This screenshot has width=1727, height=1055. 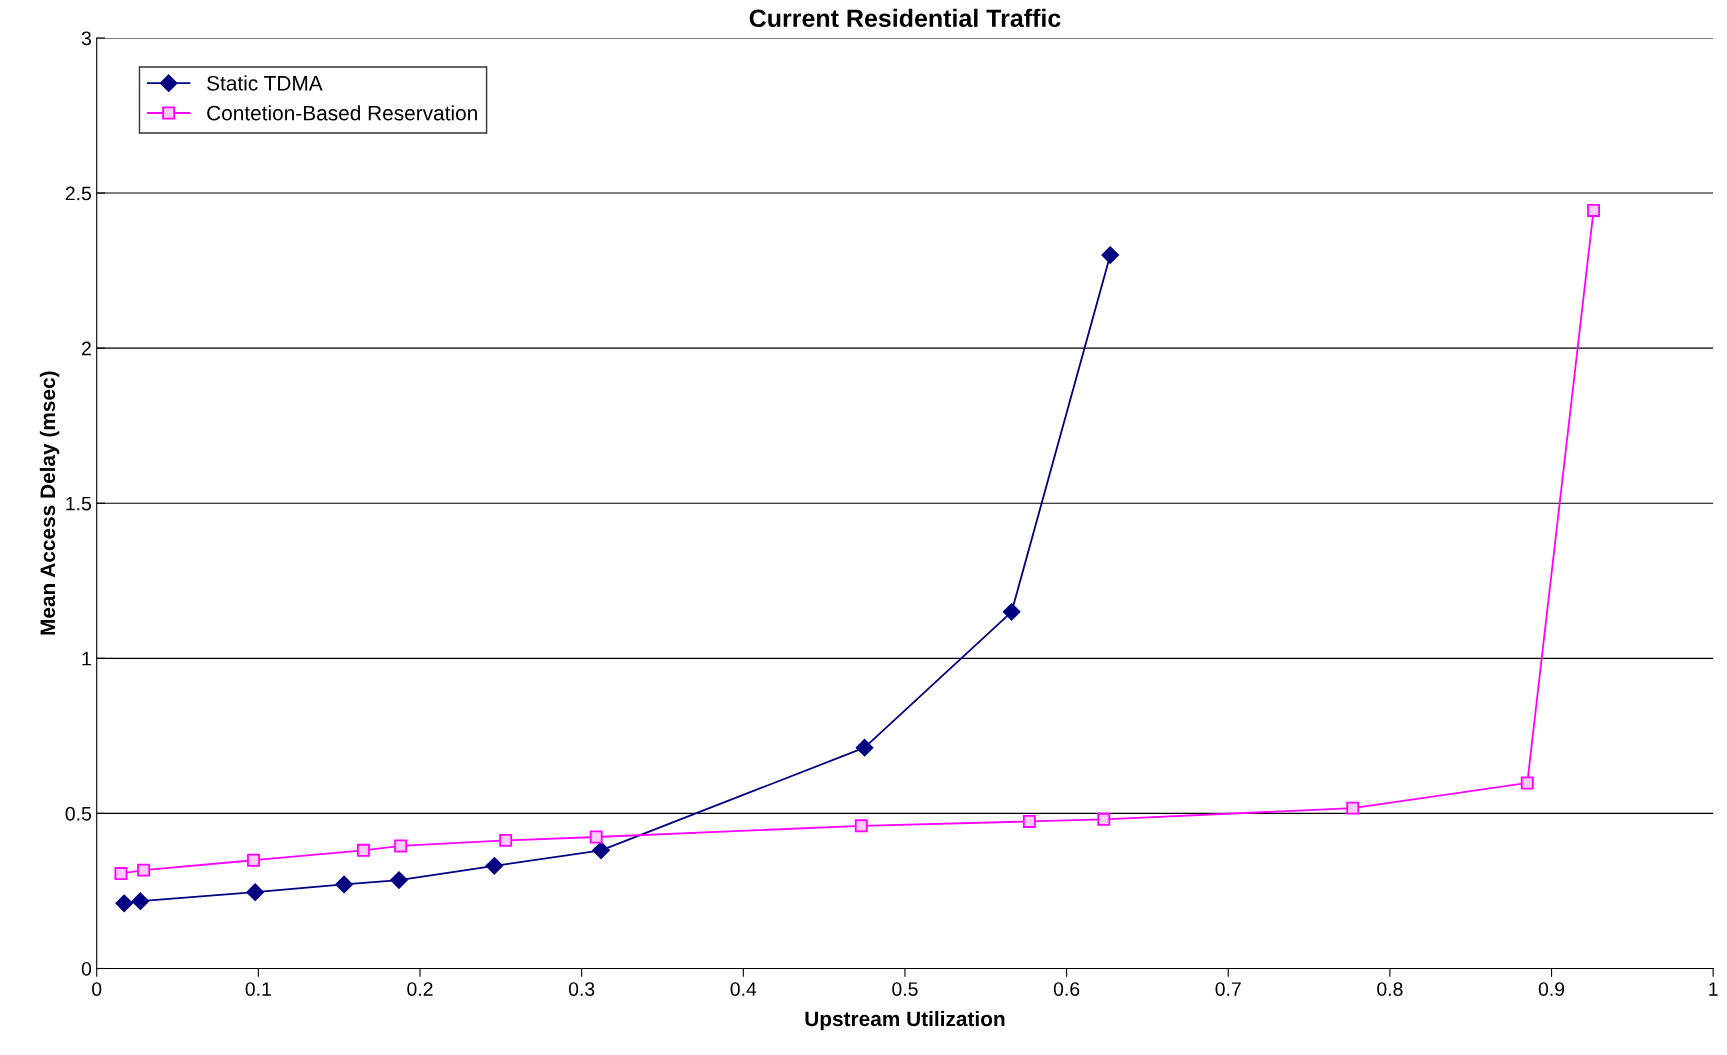 I want to click on x-axis-title: Upstream Utilization, so click(x=905, y=1020).